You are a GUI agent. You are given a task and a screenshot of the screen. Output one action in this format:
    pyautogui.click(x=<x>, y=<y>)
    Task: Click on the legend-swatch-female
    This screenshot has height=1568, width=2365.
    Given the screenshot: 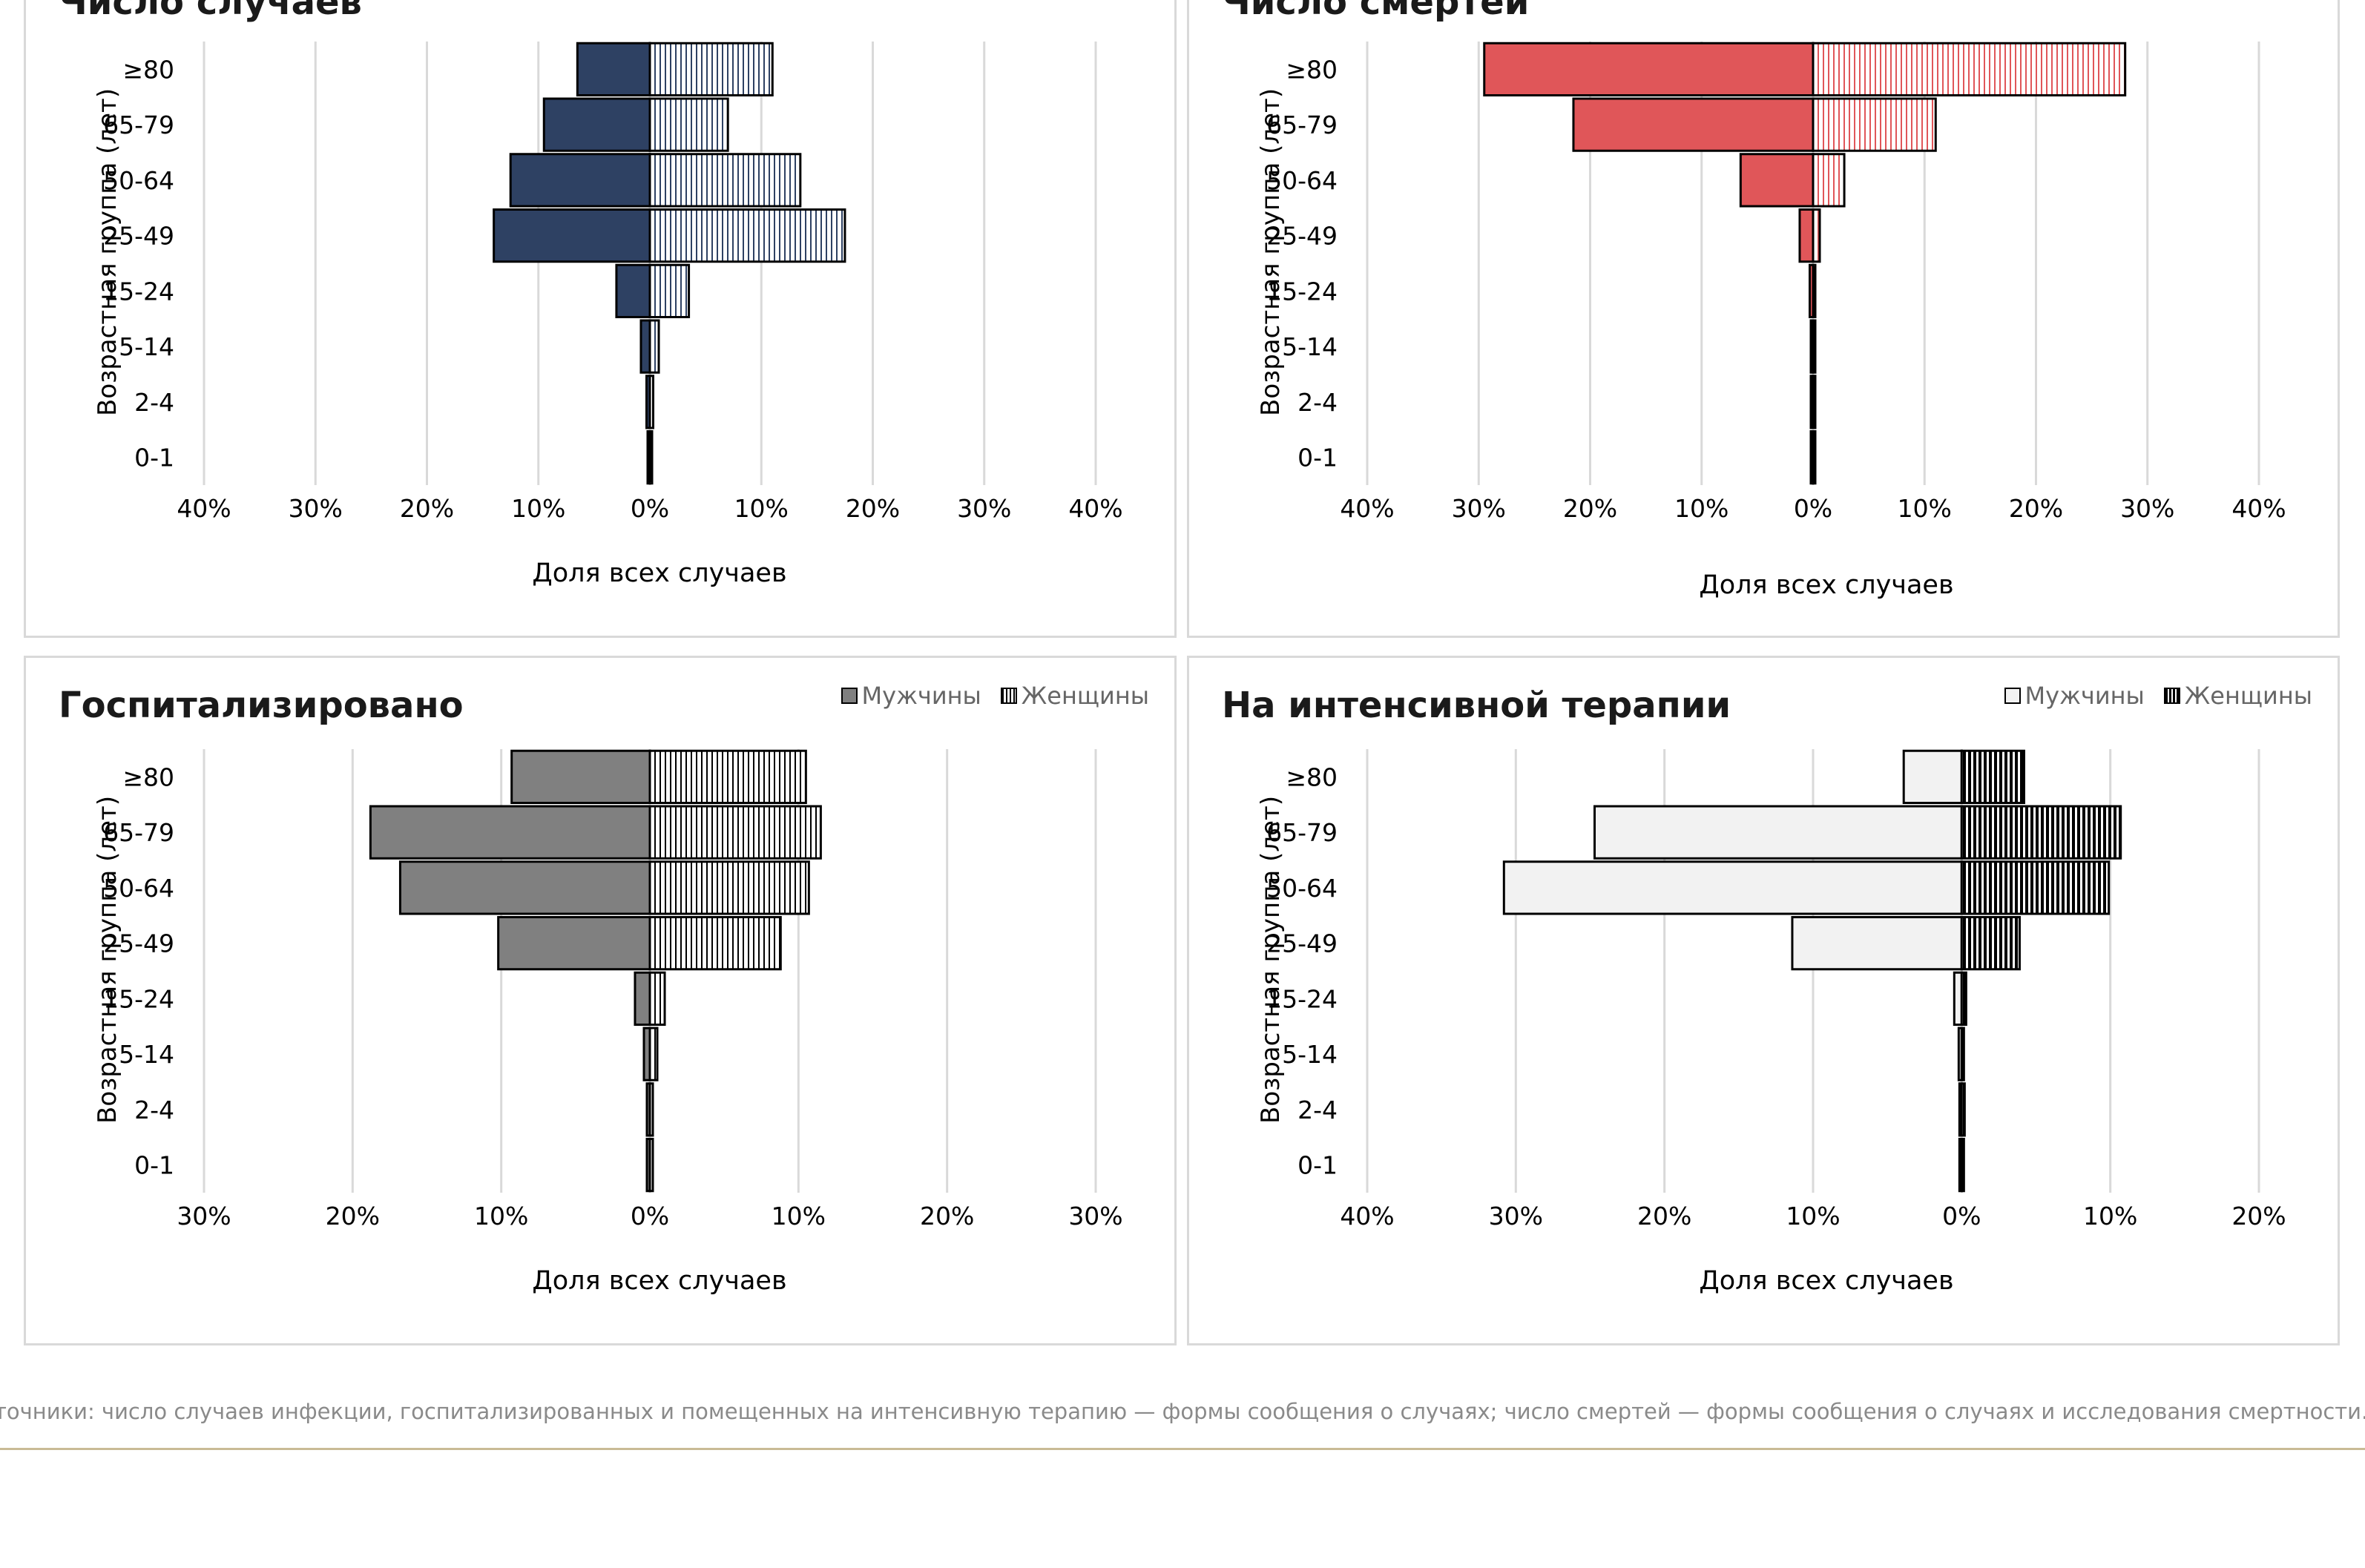 What is the action you would take?
    pyautogui.click(x=2171, y=696)
    